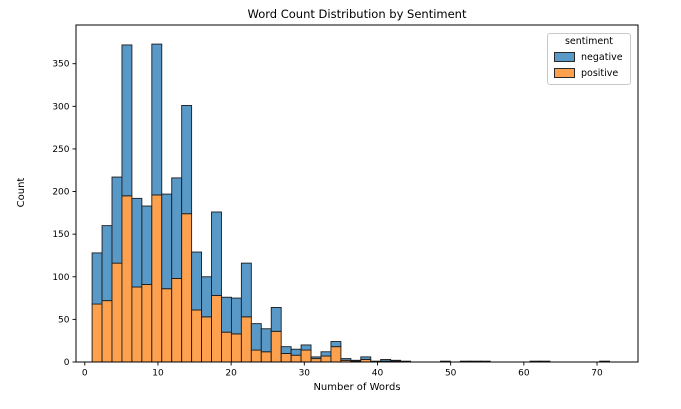 The image size is (681, 409). Describe the element at coordinates (357, 387) in the screenshot. I see `x-axis-label: Number of Words` at that location.